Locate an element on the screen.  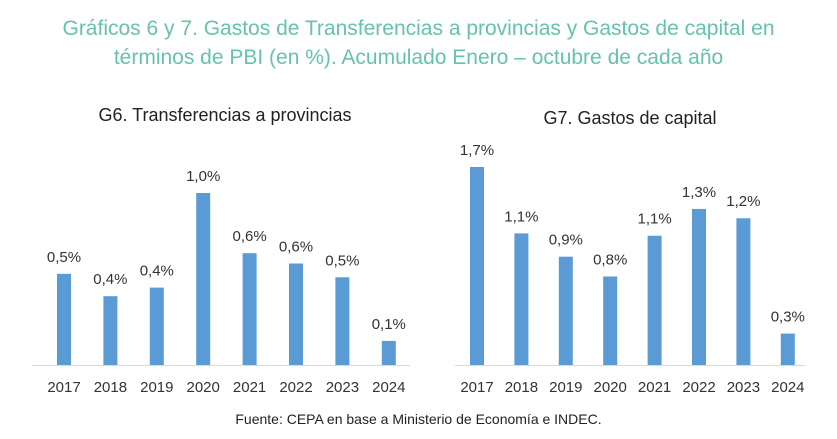
data-label: 0,1% is located at coordinates (389, 324).